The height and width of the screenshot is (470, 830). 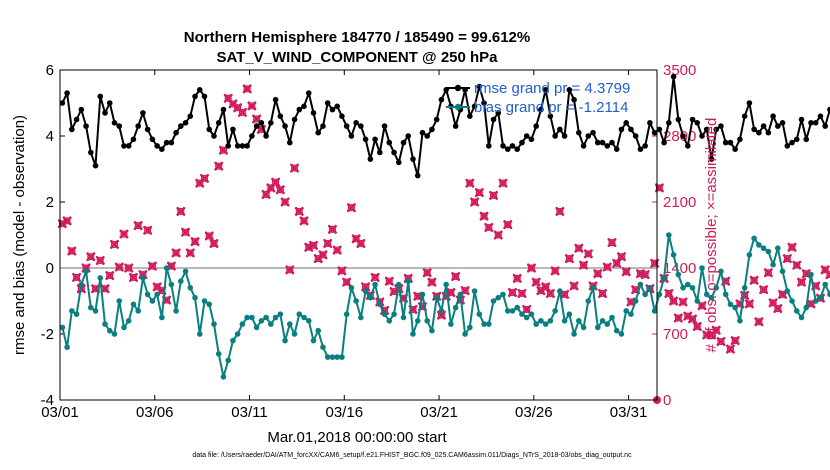 What do you see at coordinates (439, 412) in the screenshot?
I see `x-tick-label: 03/21` at bounding box center [439, 412].